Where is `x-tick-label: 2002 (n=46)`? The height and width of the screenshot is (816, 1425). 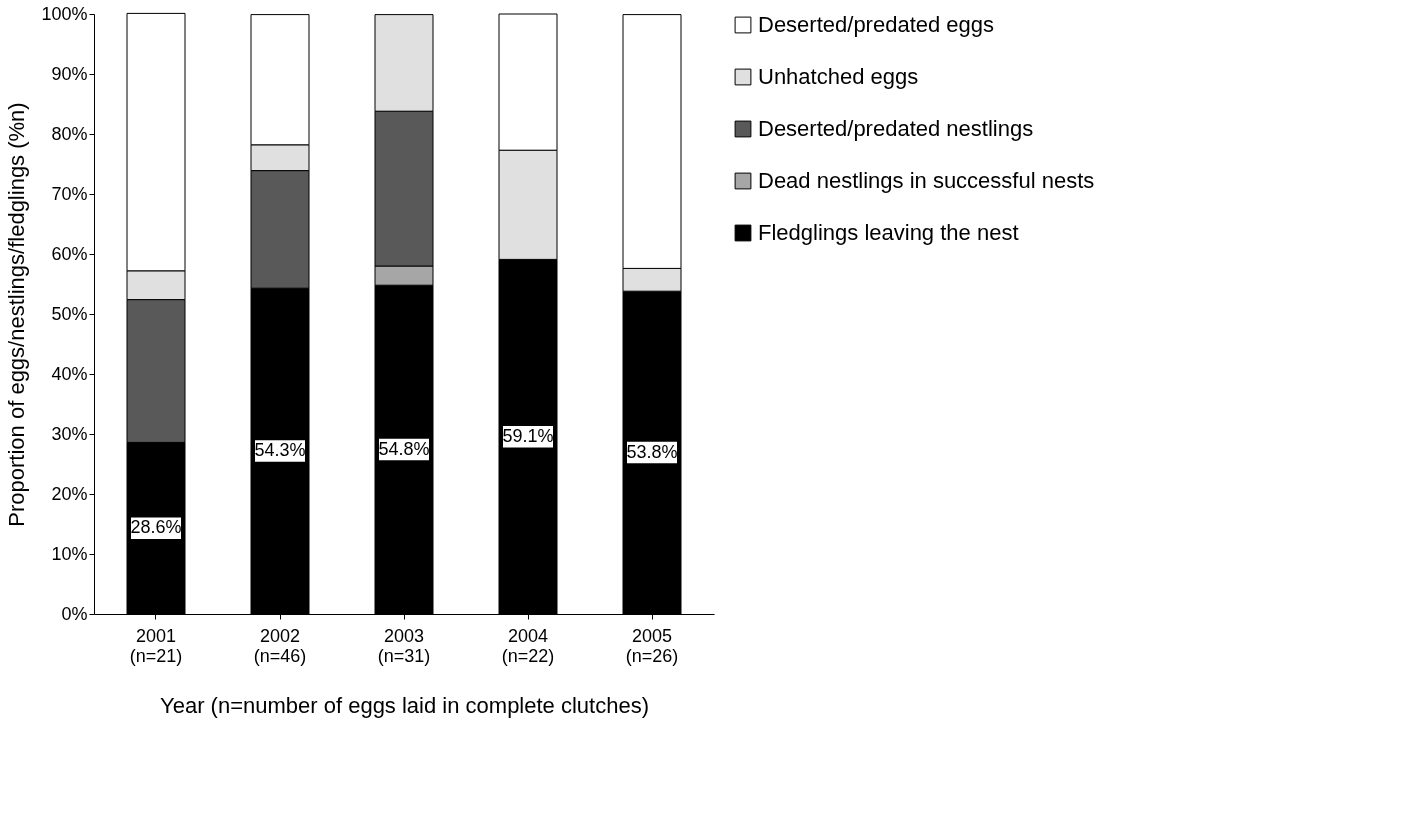
x-tick-label: 2002 (n=46) is located at coordinates (280, 645).